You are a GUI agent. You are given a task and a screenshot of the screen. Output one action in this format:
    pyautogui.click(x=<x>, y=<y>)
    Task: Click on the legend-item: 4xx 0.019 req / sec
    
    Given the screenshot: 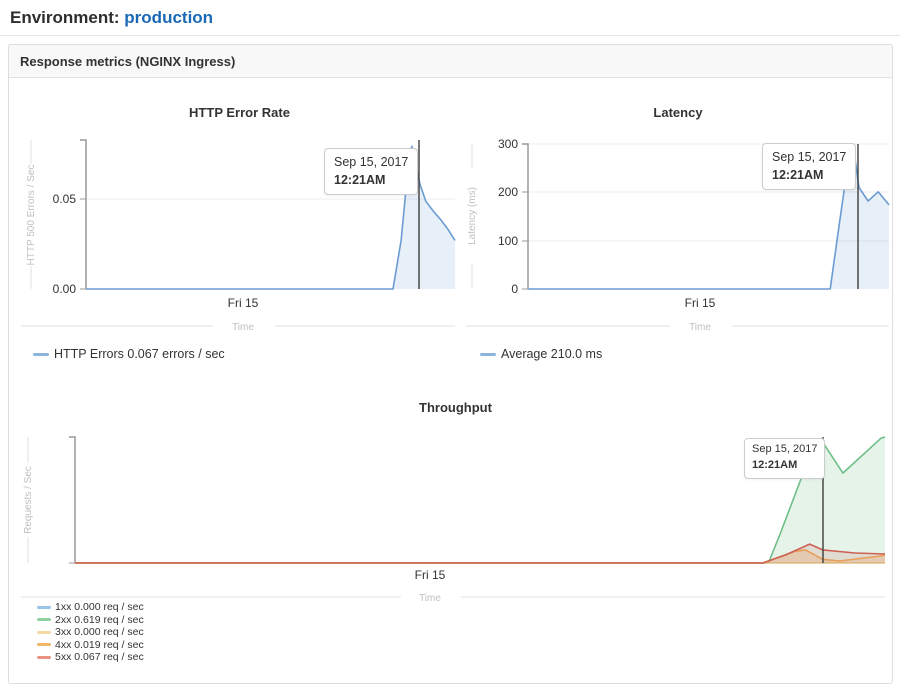 What is the action you would take?
    pyautogui.click(x=90, y=644)
    